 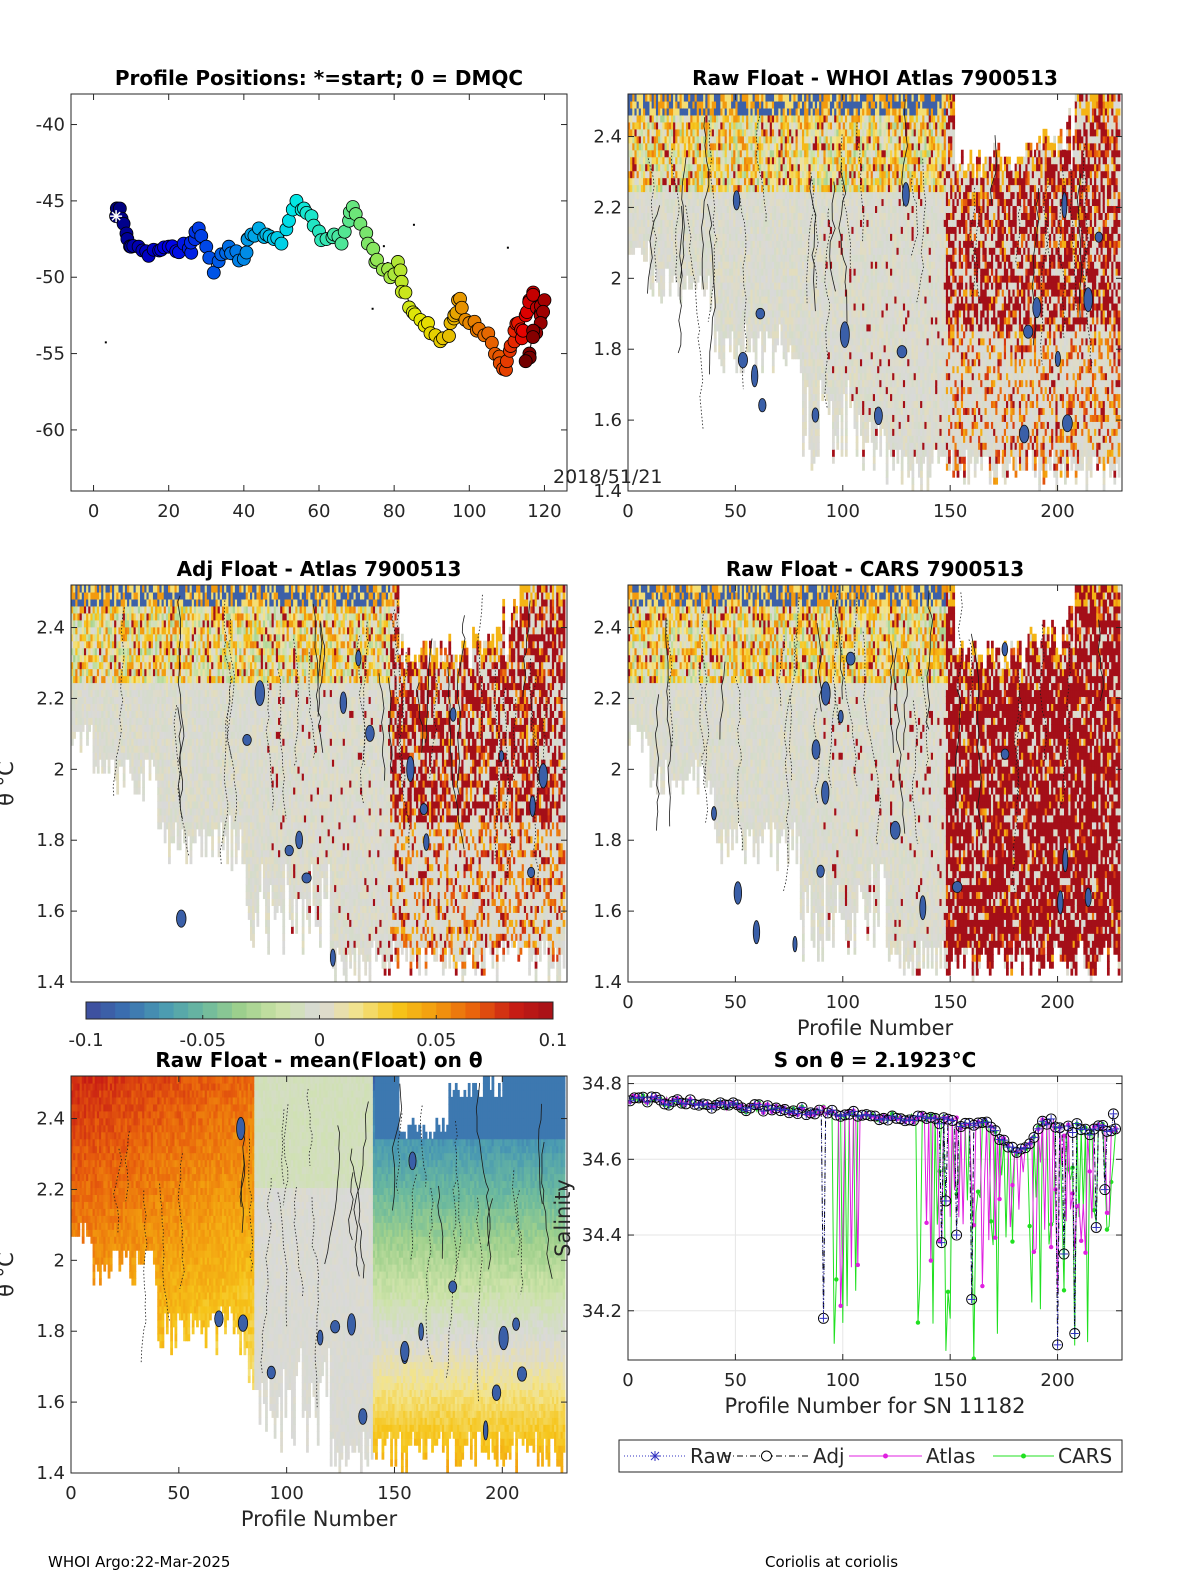 What do you see at coordinates (116, 216) in the screenshot?
I see `start-marker-stroke` at bounding box center [116, 216].